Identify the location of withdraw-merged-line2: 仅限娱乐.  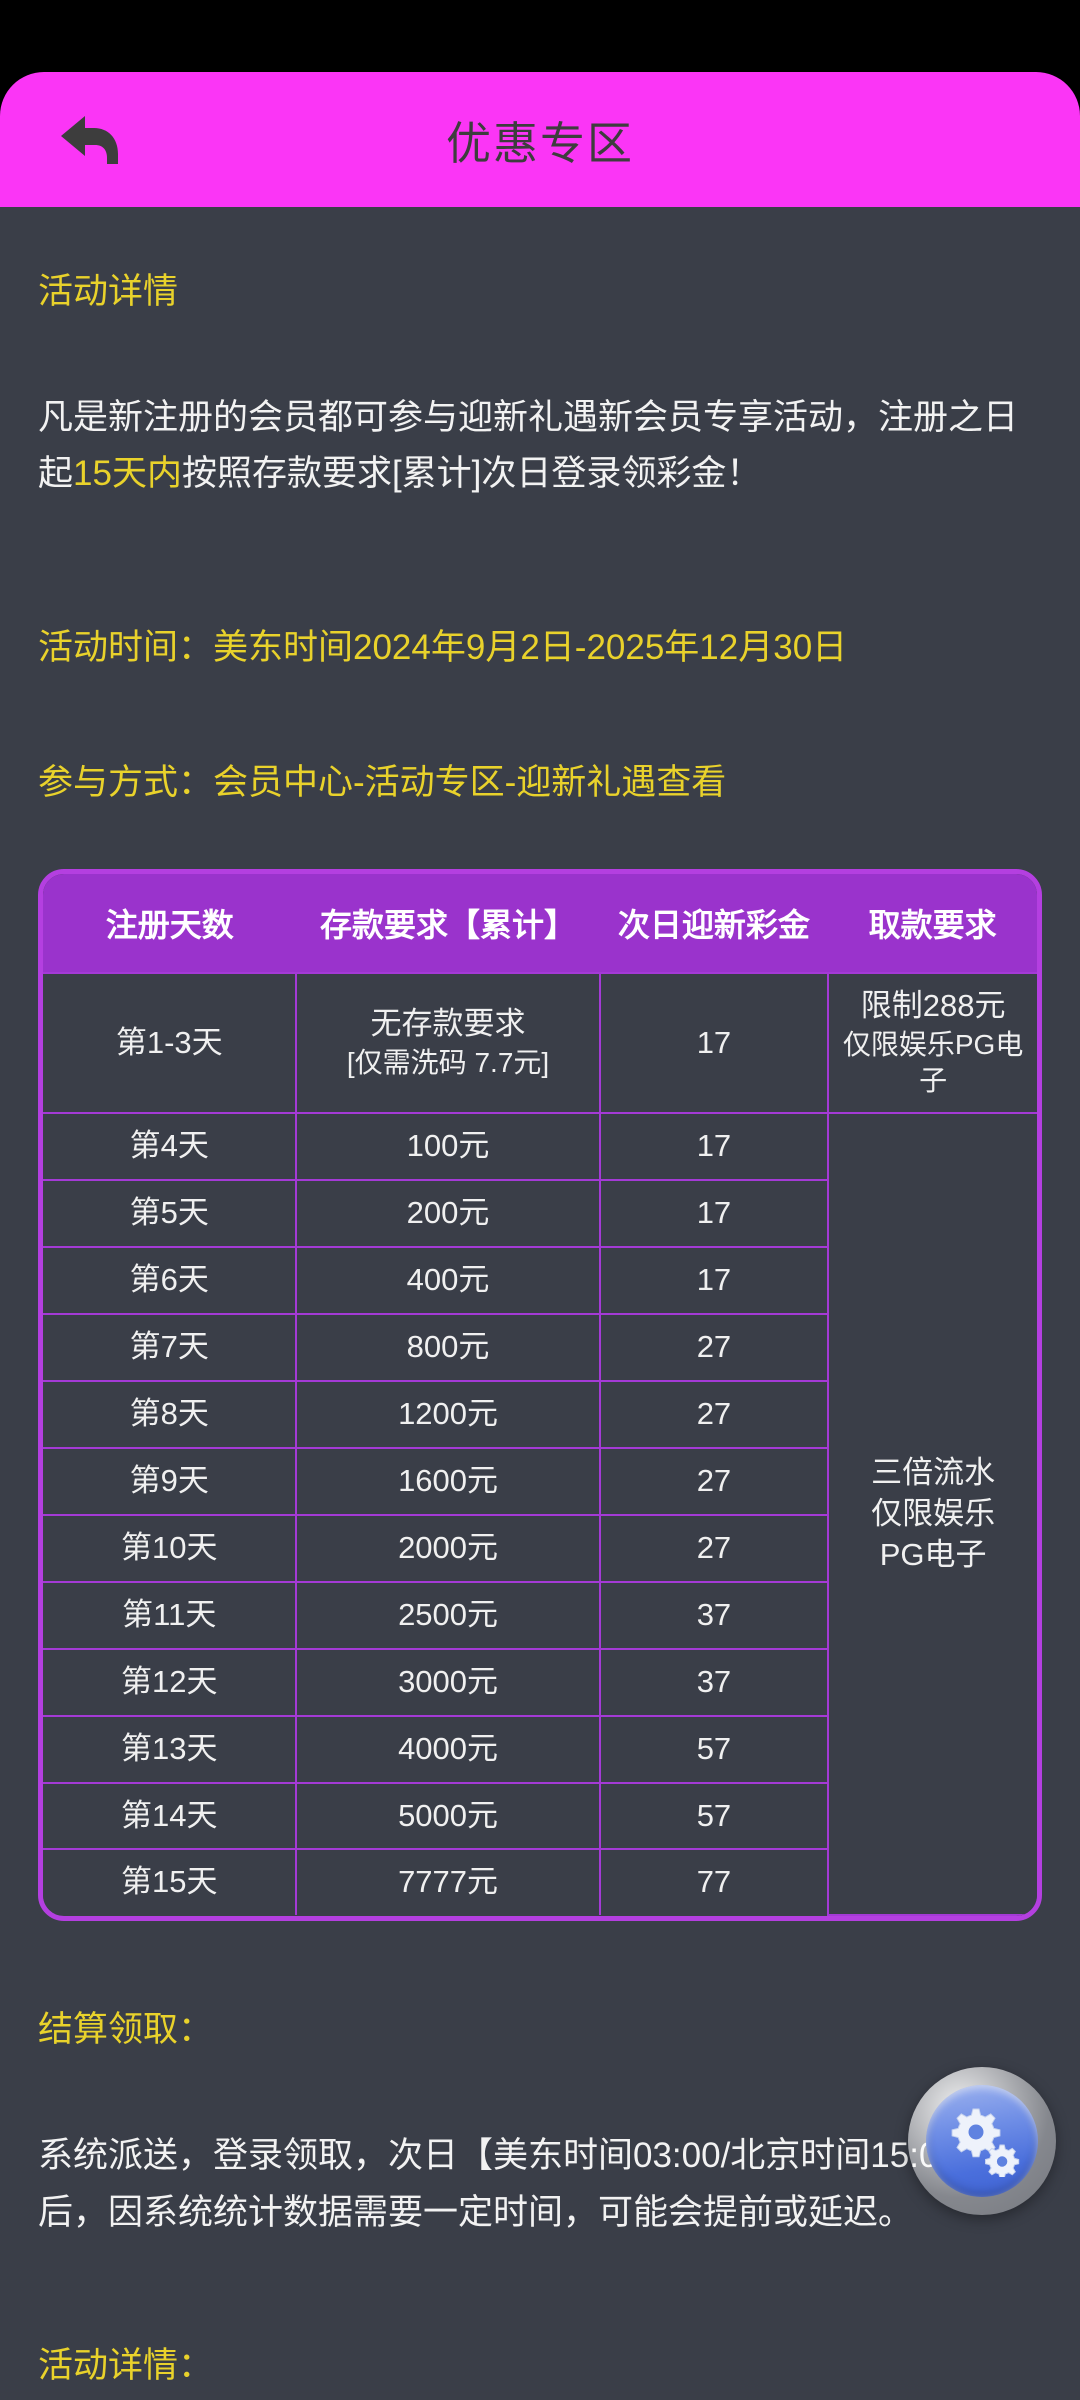
(933, 1513).